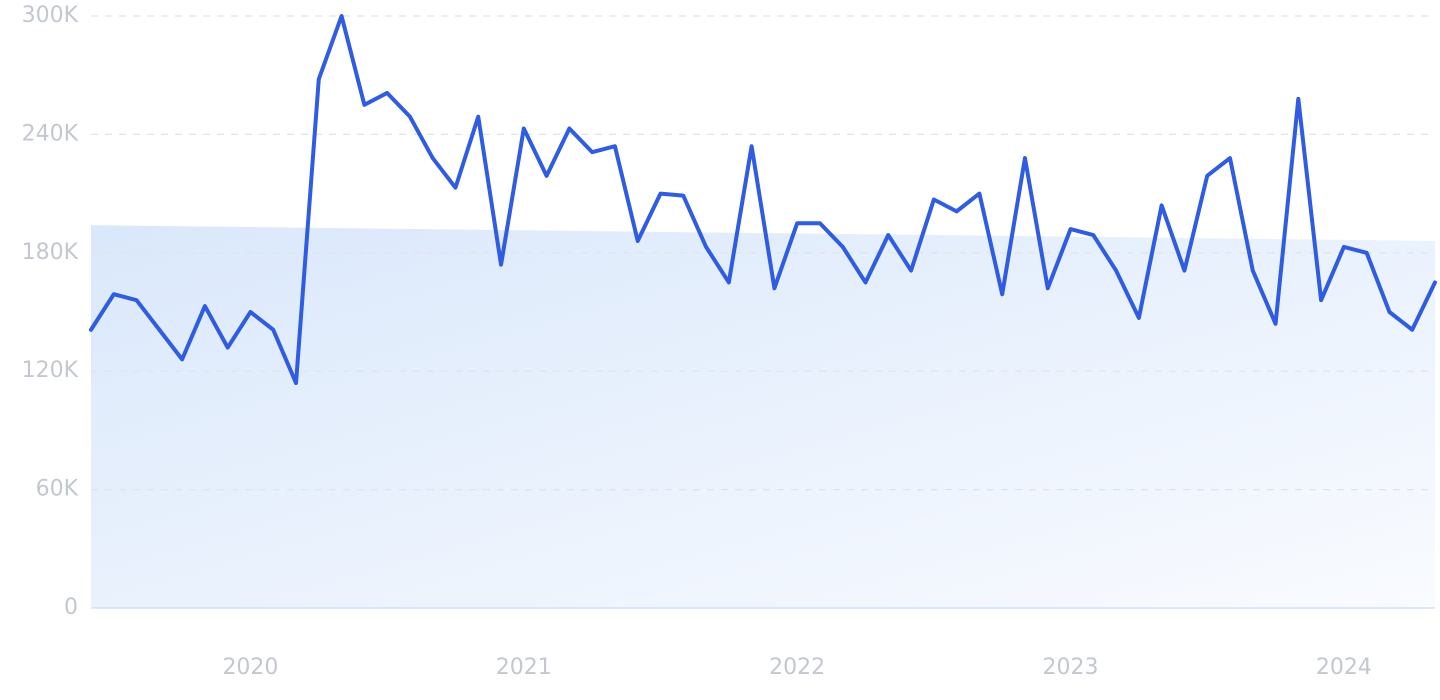 Image resolution: width=1440 pixels, height=700 pixels. I want to click on x-tick-label: 2024, so click(1344, 667).